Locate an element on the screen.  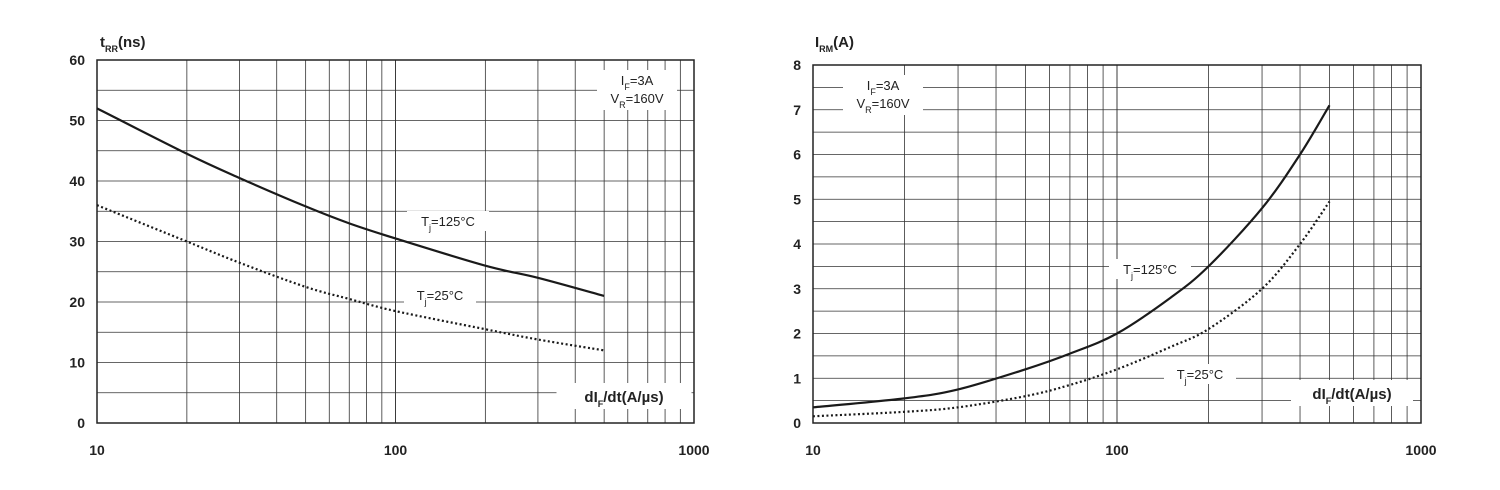
y-tick-label: 60 is located at coordinates (77, 60).